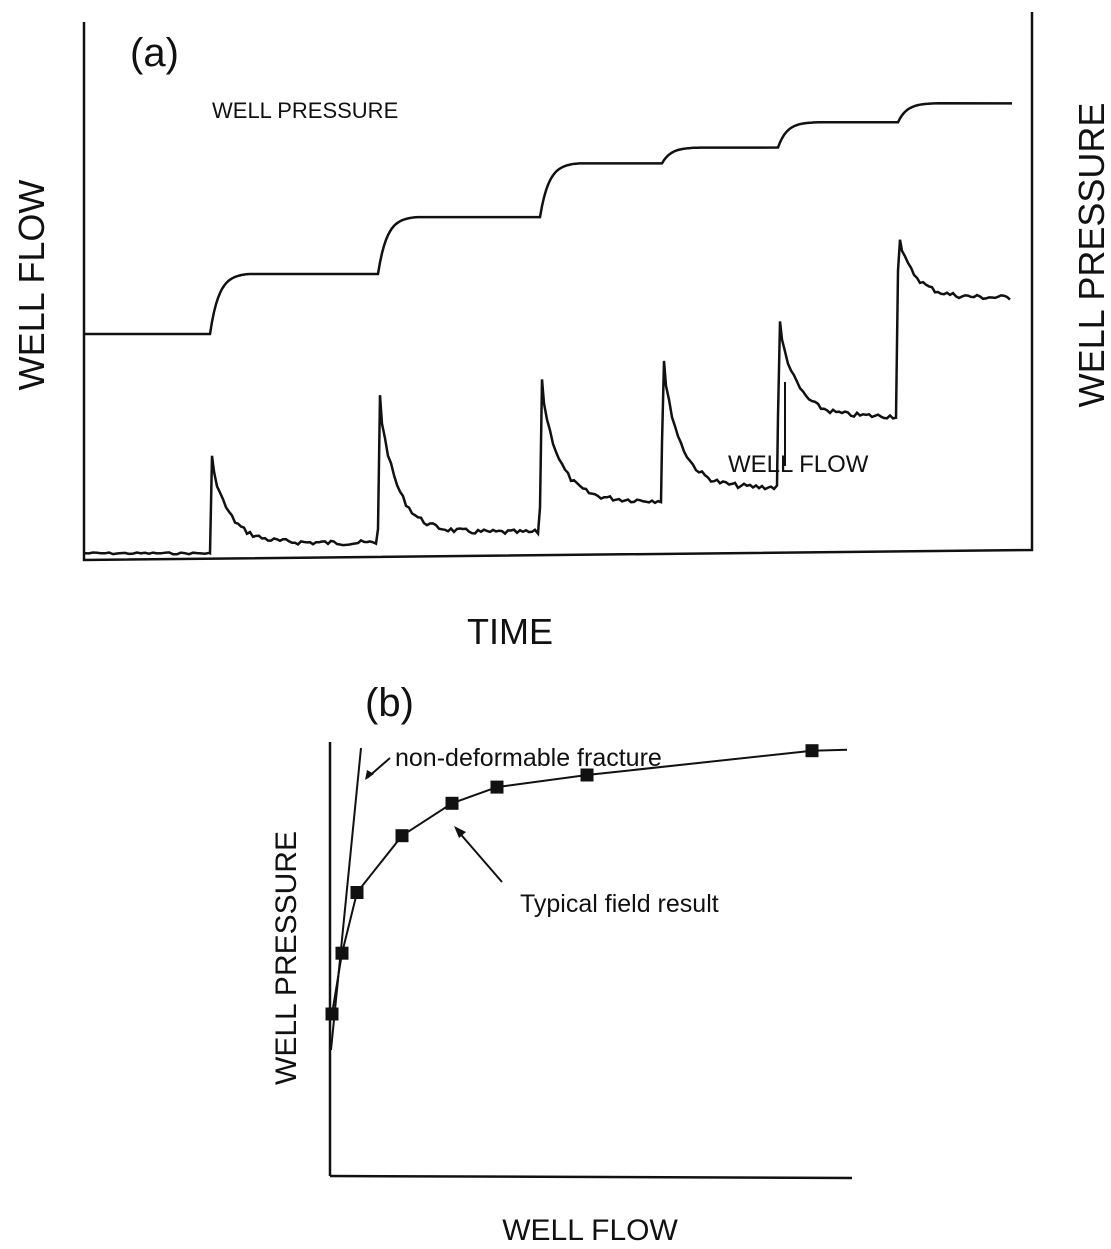 The image size is (1111, 1249). Describe the element at coordinates (528, 758) in the screenshot. I see `non-deformable-fracture-annotation: non-deformable fracture` at that location.